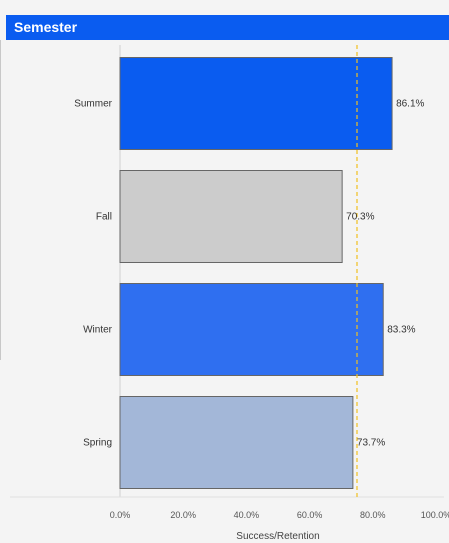  What do you see at coordinates (46, 27) in the screenshot?
I see `panel-title: Semester` at bounding box center [46, 27].